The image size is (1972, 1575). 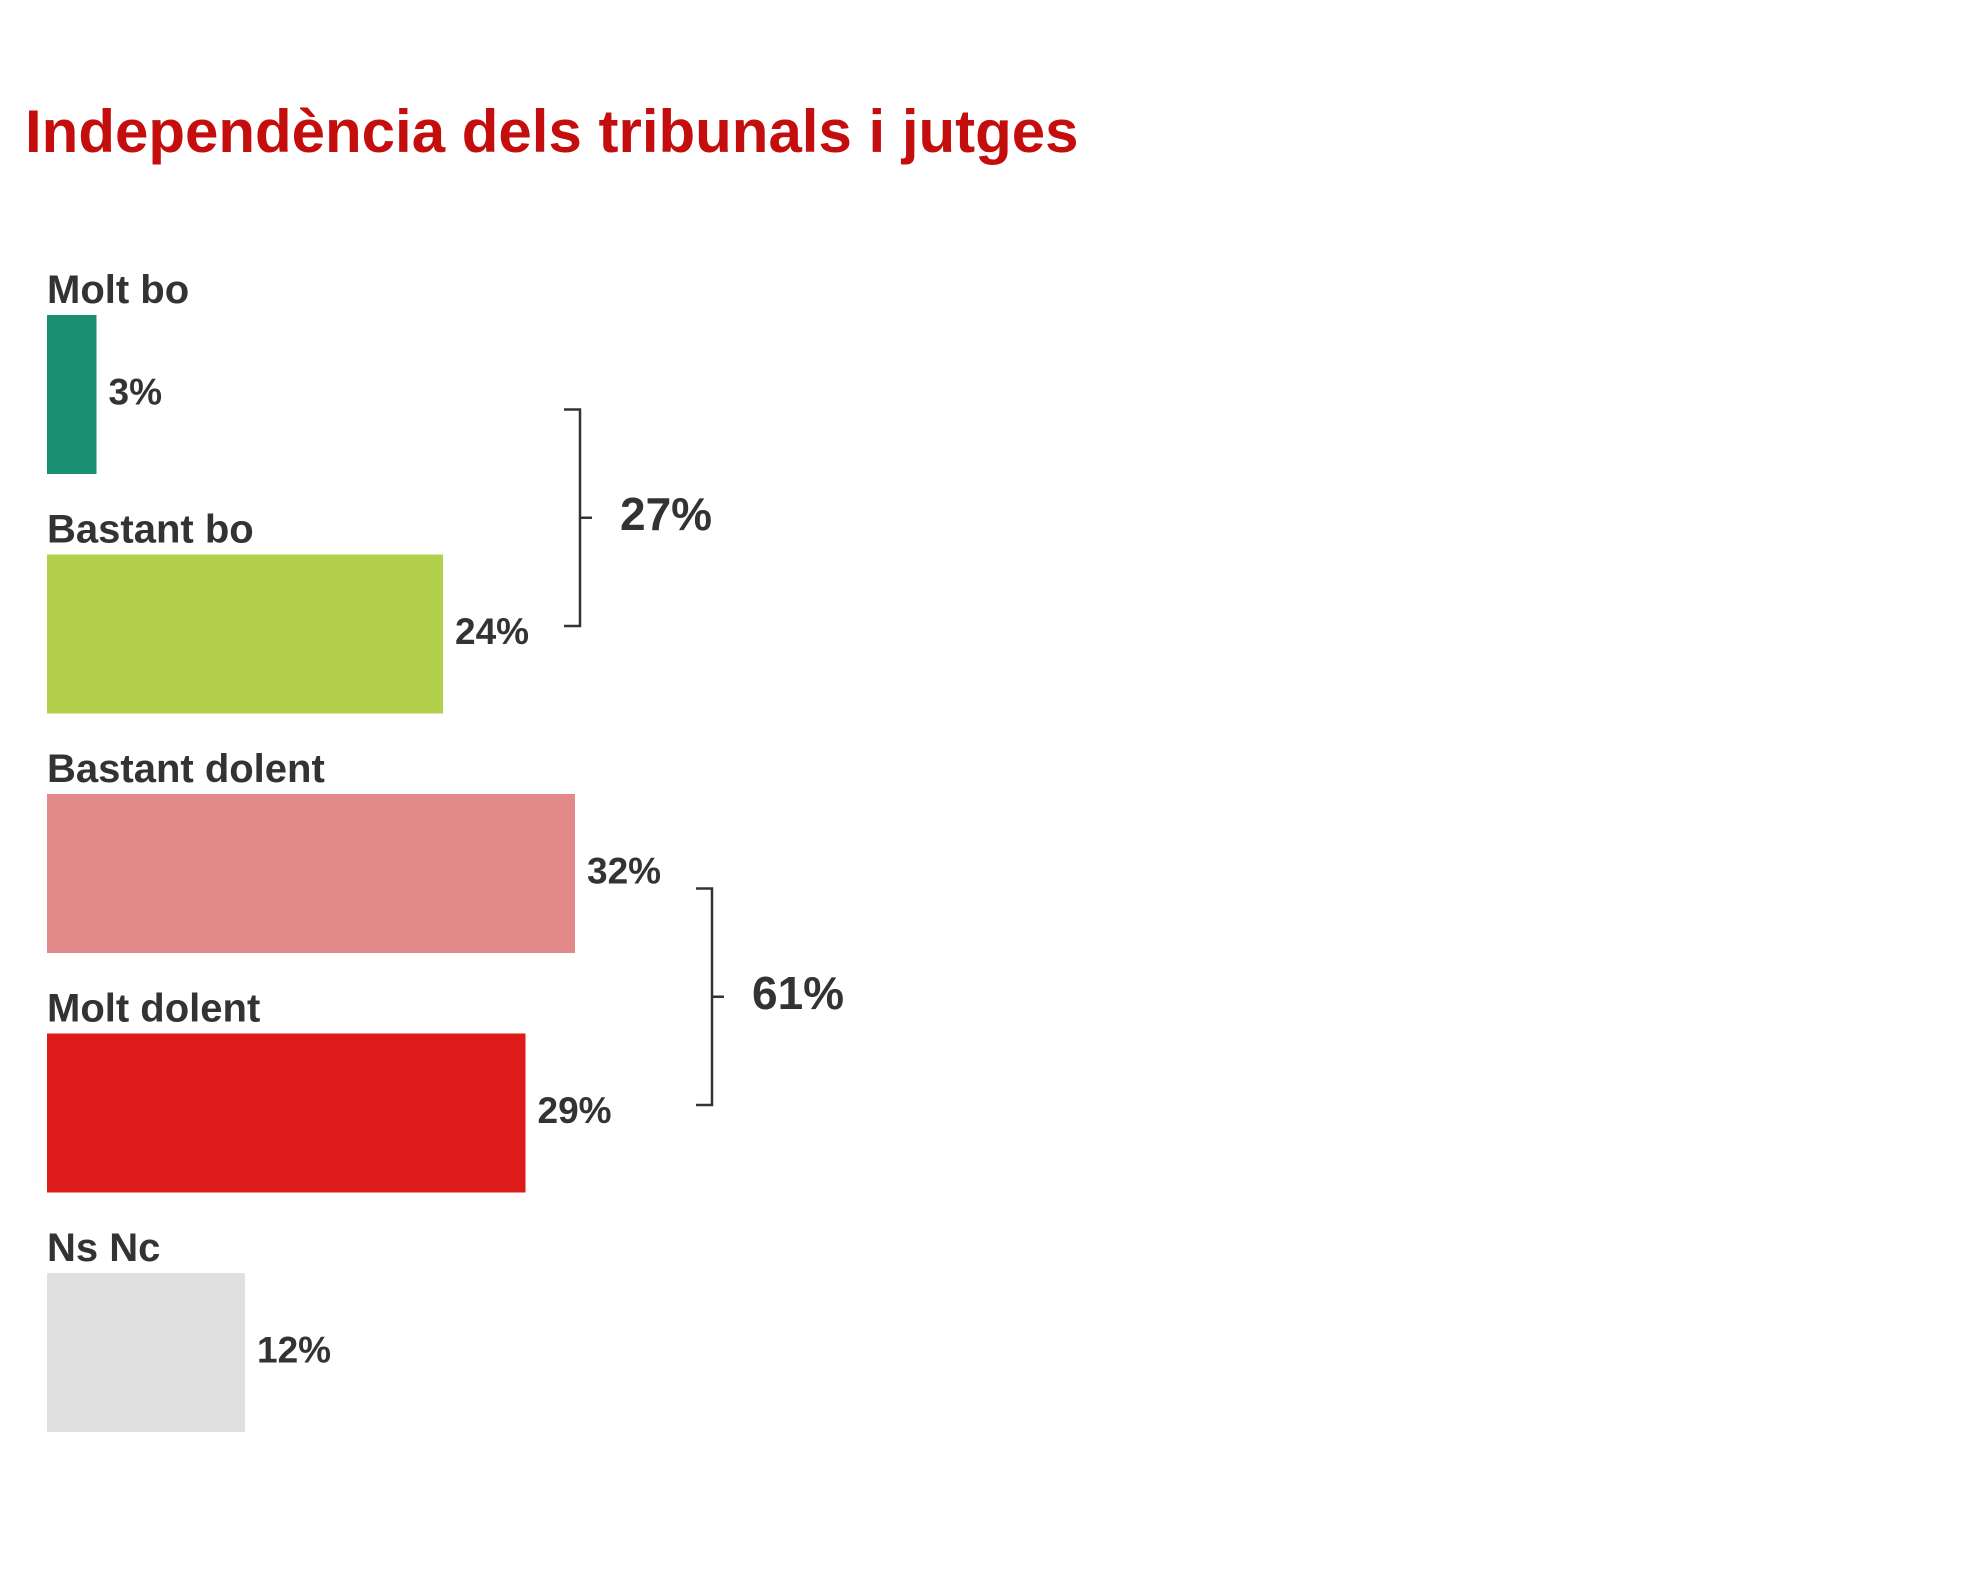 I want to click on group-total: 27%, so click(x=666, y=514).